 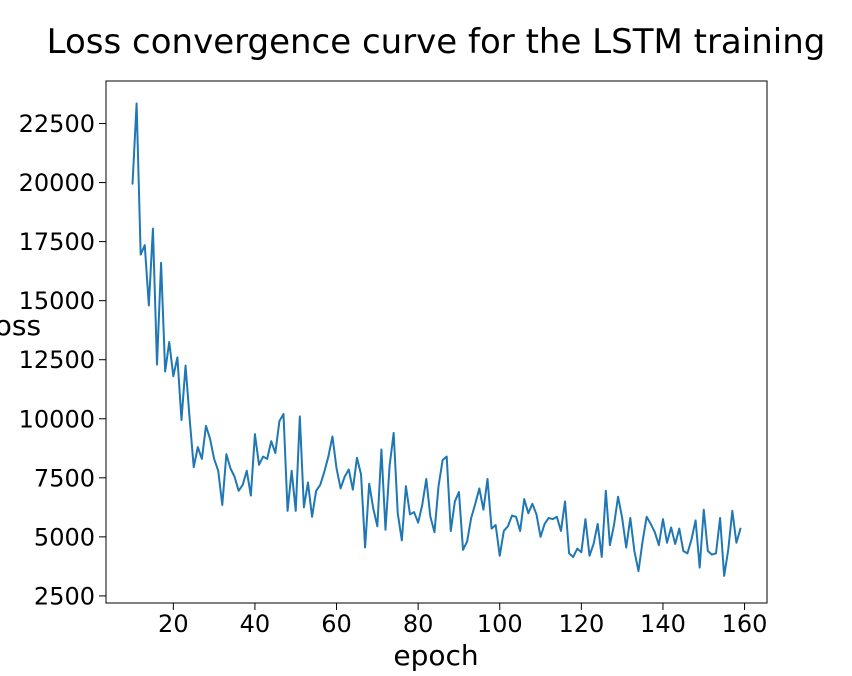 What do you see at coordinates (64, 478) in the screenshot?
I see `y-tick-label: 7500` at bounding box center [64, 478].